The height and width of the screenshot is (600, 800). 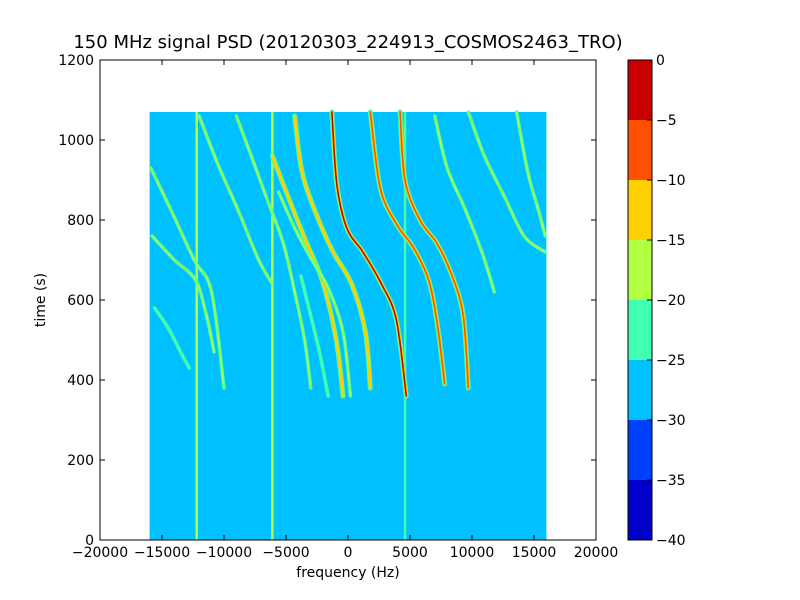 What do you see at coordinates (285, 553) in the screenshot?
I see `x-tick-label: −5000` at bounding box center [285, 553].